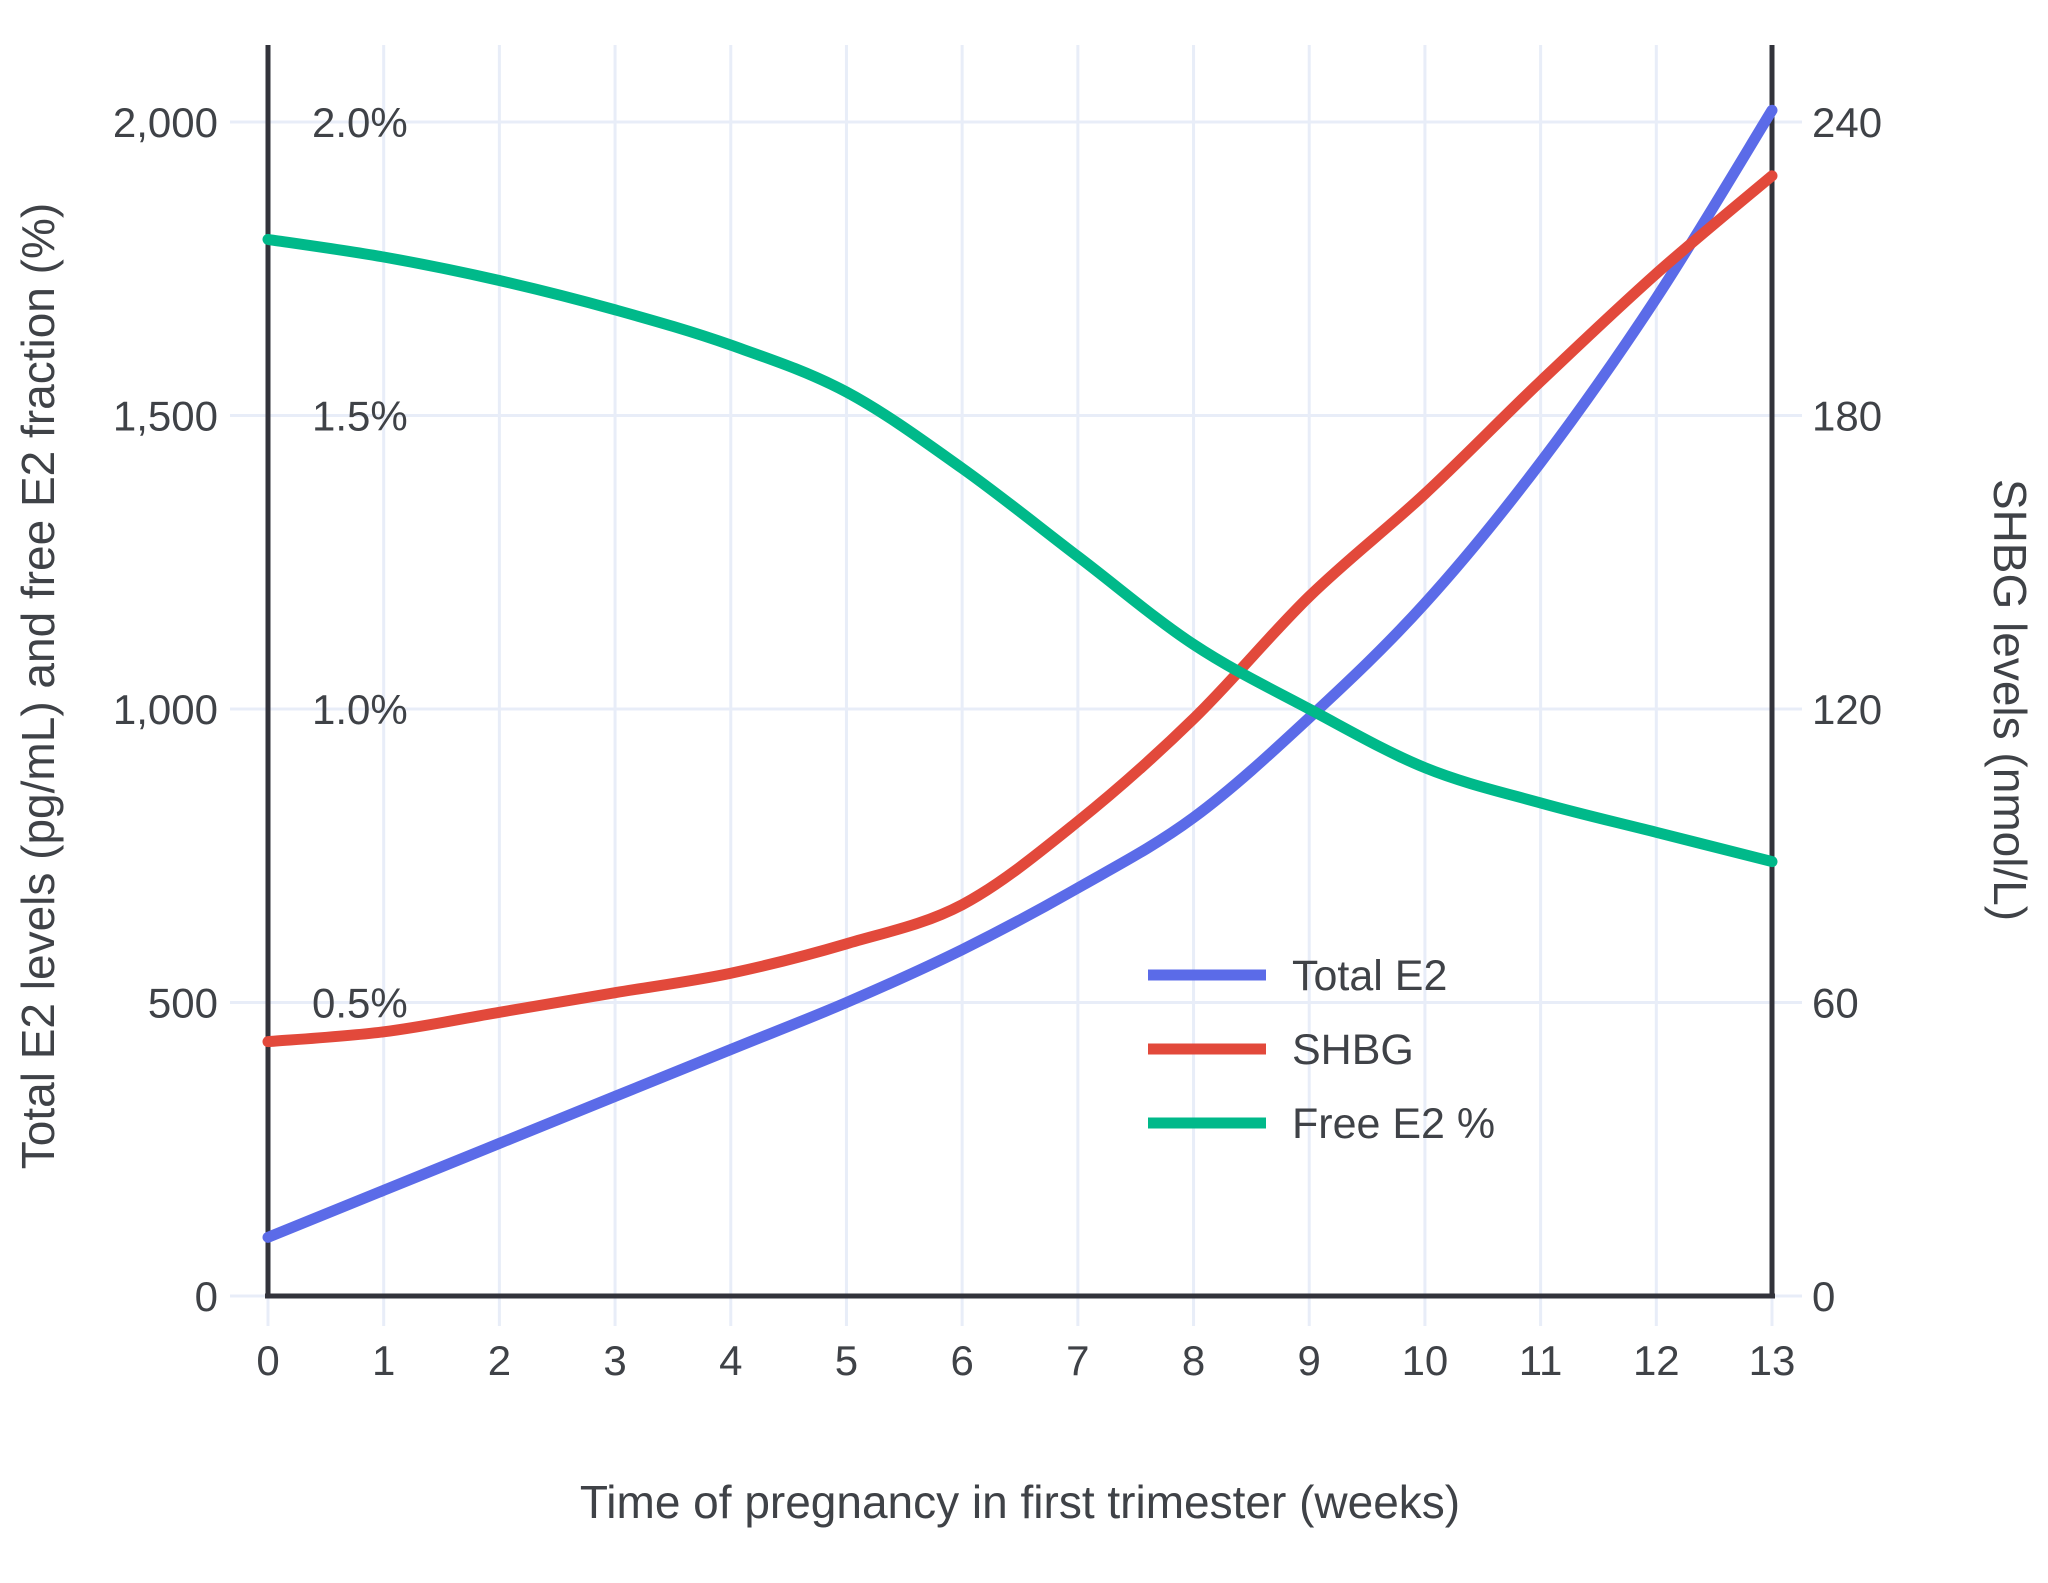 The image size is (2048, 1583). Describe the element at coordinates (614, 1360) in the screenshot. I see `x-axis-tick-label: 3` at that location.